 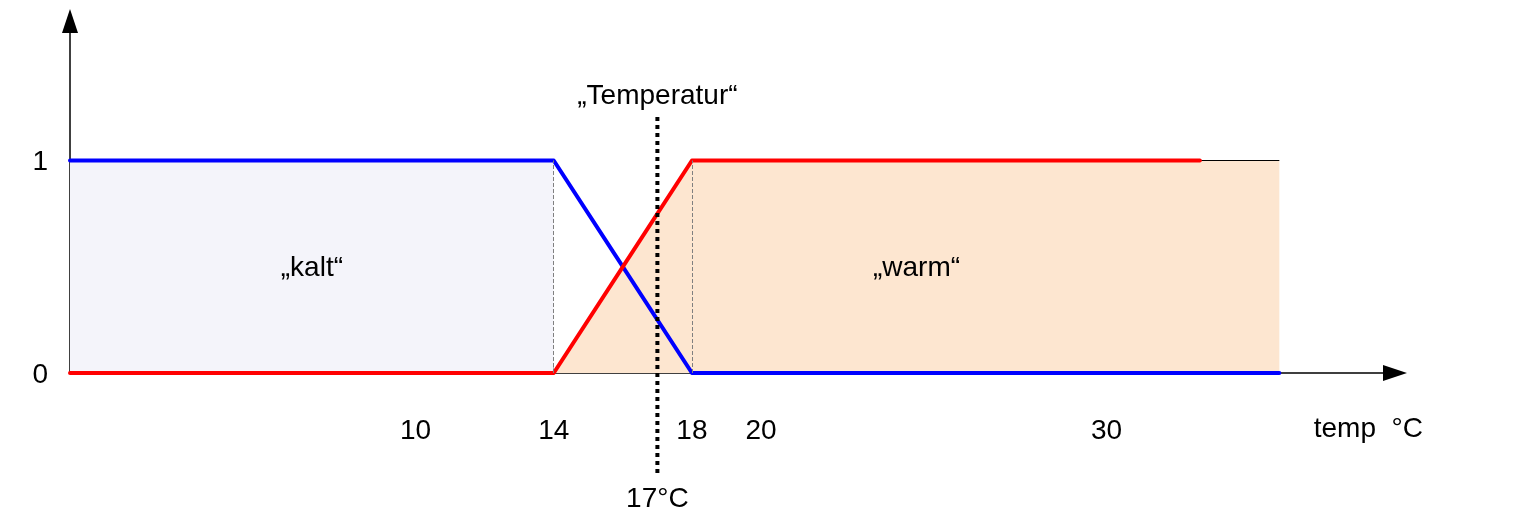 I want to click on series-label: „kalt“, so click(x=311, y=267).